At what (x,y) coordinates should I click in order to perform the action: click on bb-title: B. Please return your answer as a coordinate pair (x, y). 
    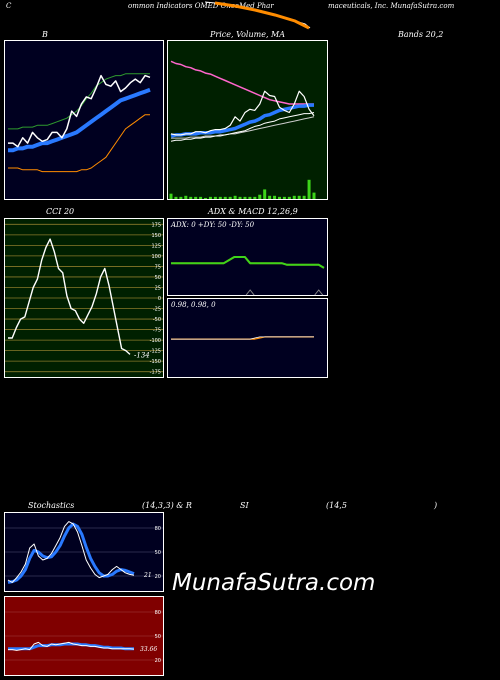
    Looking at the image, I should click on (45, 34).